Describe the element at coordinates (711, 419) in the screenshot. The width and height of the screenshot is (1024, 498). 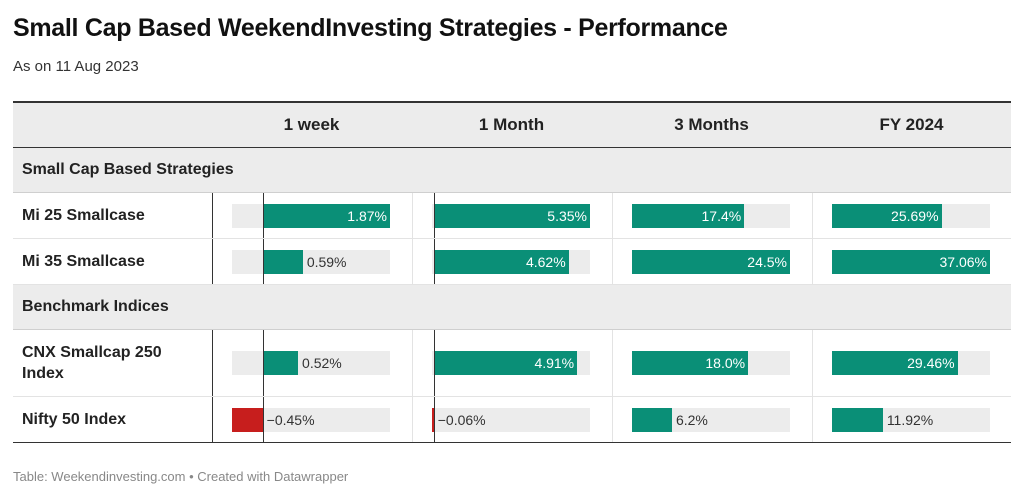
I see `bar-cell: 6.2%` at that location.